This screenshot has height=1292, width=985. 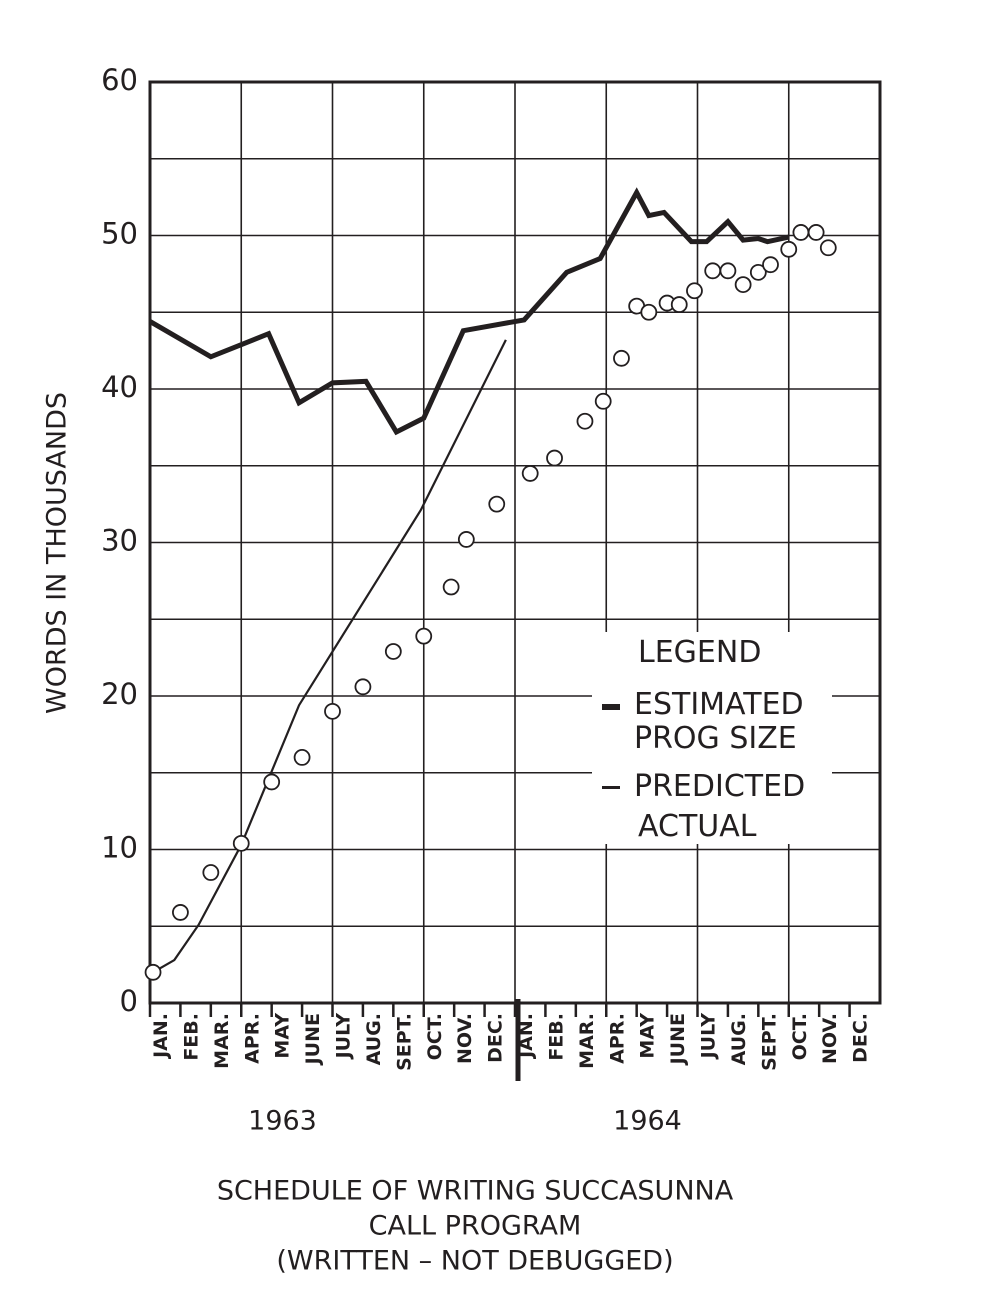 What do you see at coordinates (57, 553) in the screenshot?
I see `y-axis-title: WORDS IN THOUSANDS` at bounding box center [57, 553].